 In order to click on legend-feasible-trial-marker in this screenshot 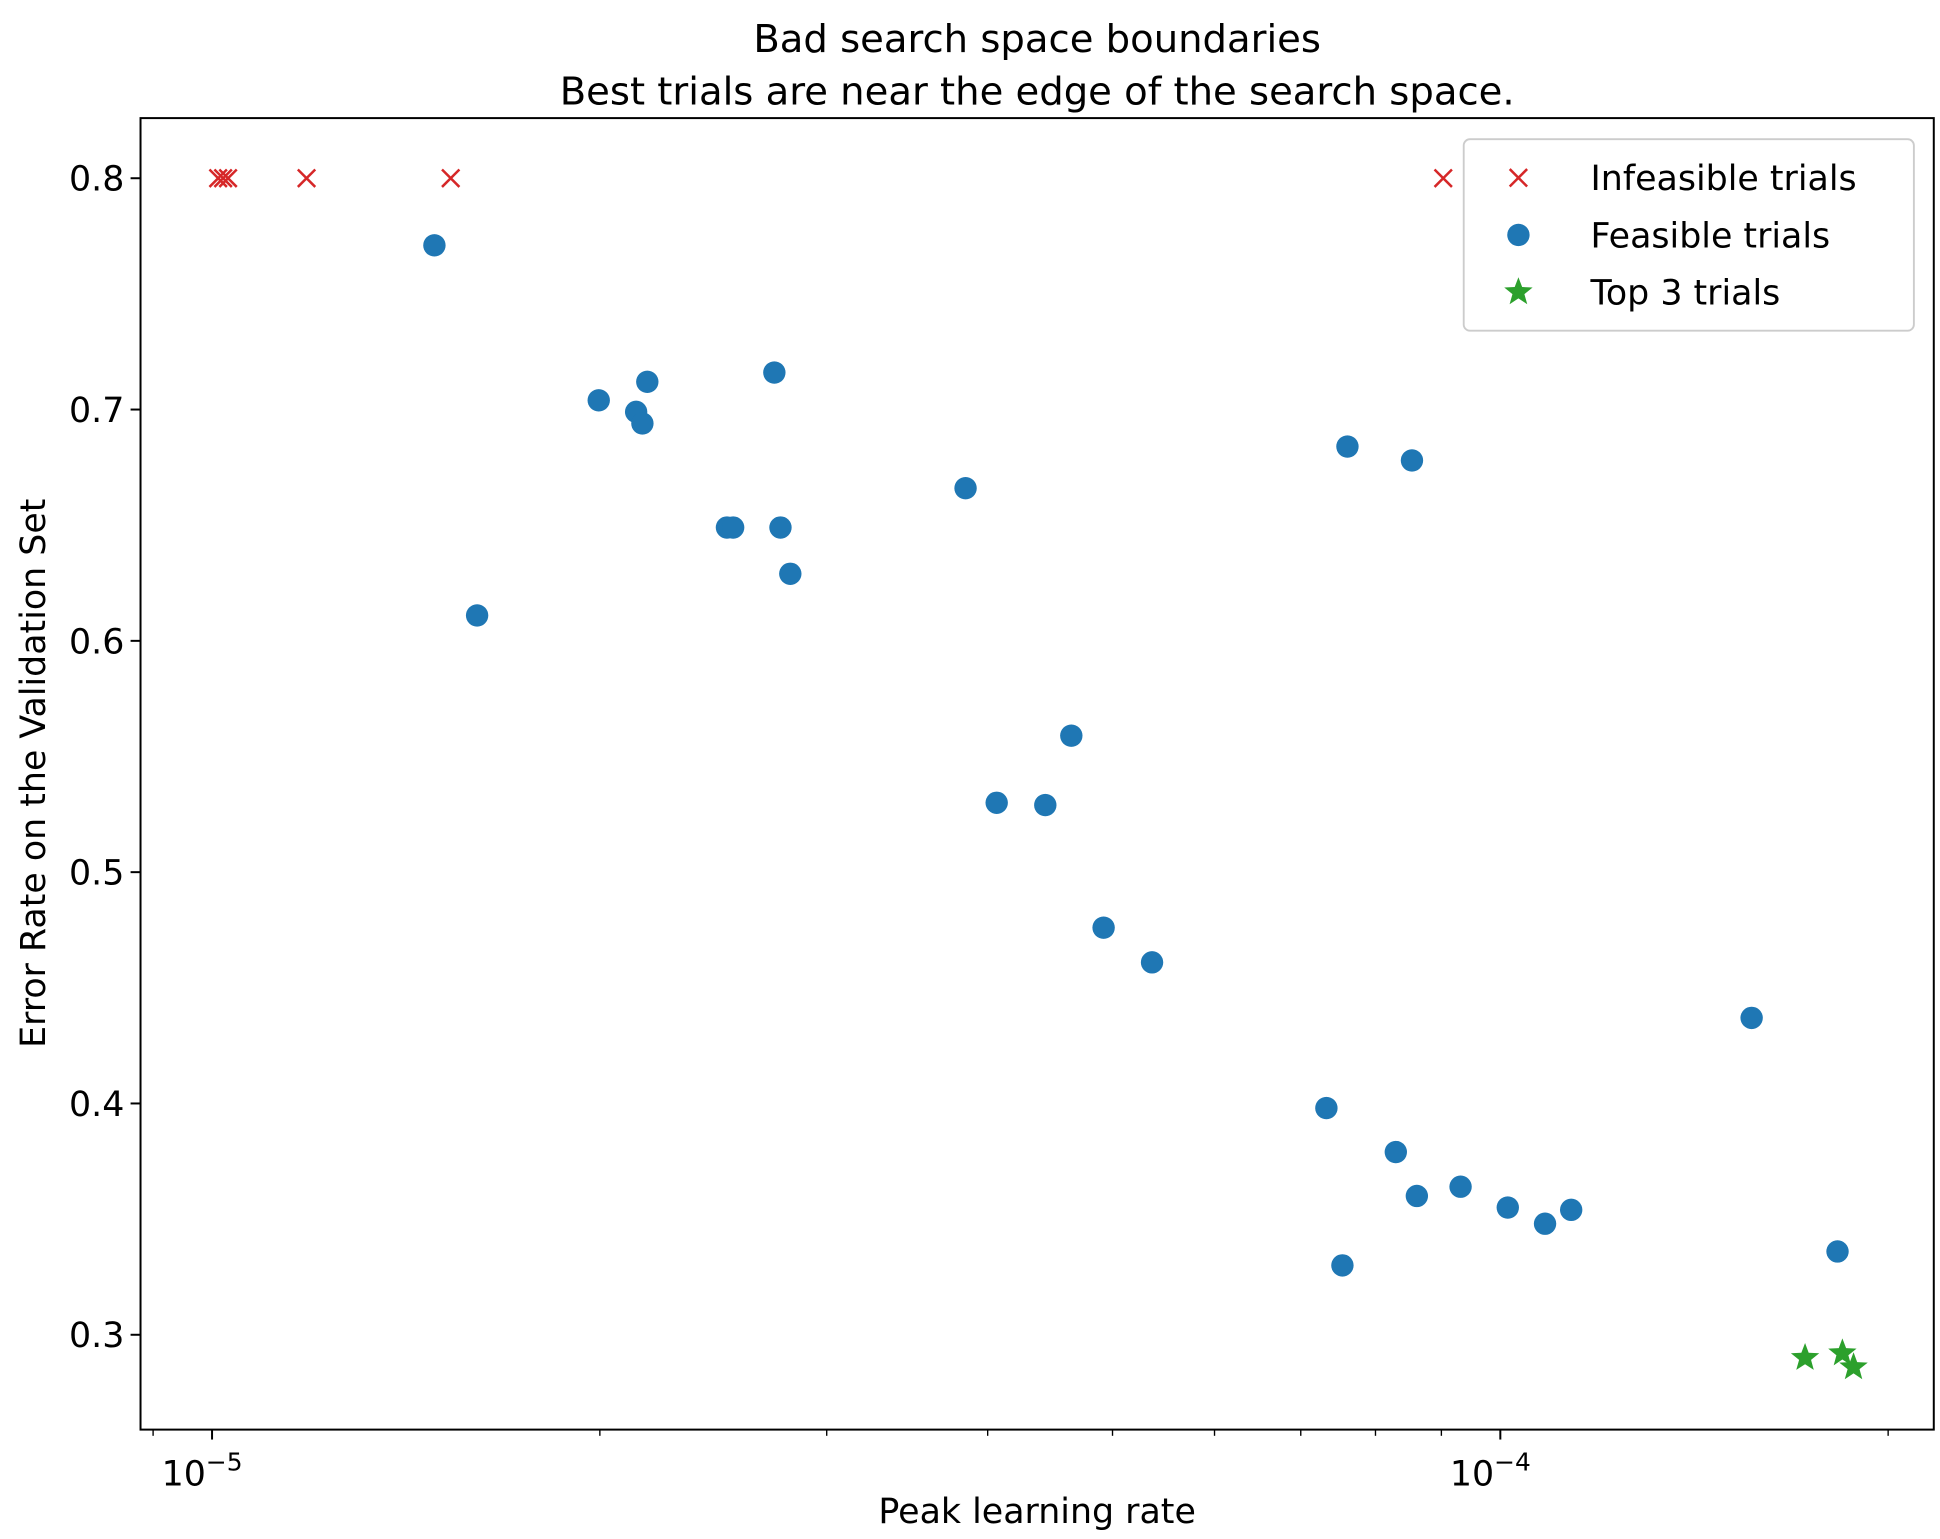, I will do `click(1518, 235)`.